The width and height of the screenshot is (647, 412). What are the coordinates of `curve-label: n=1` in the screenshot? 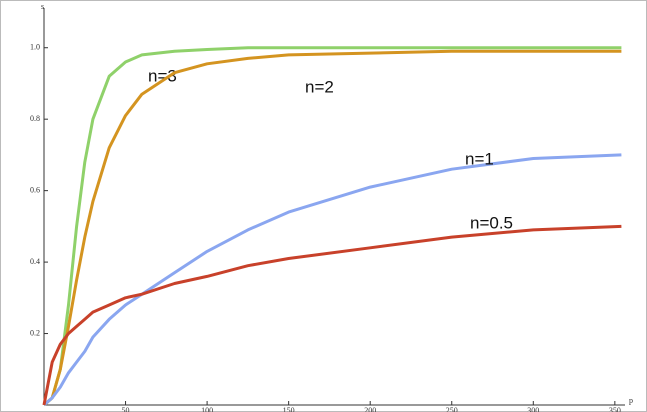 It's located at (479, 158).